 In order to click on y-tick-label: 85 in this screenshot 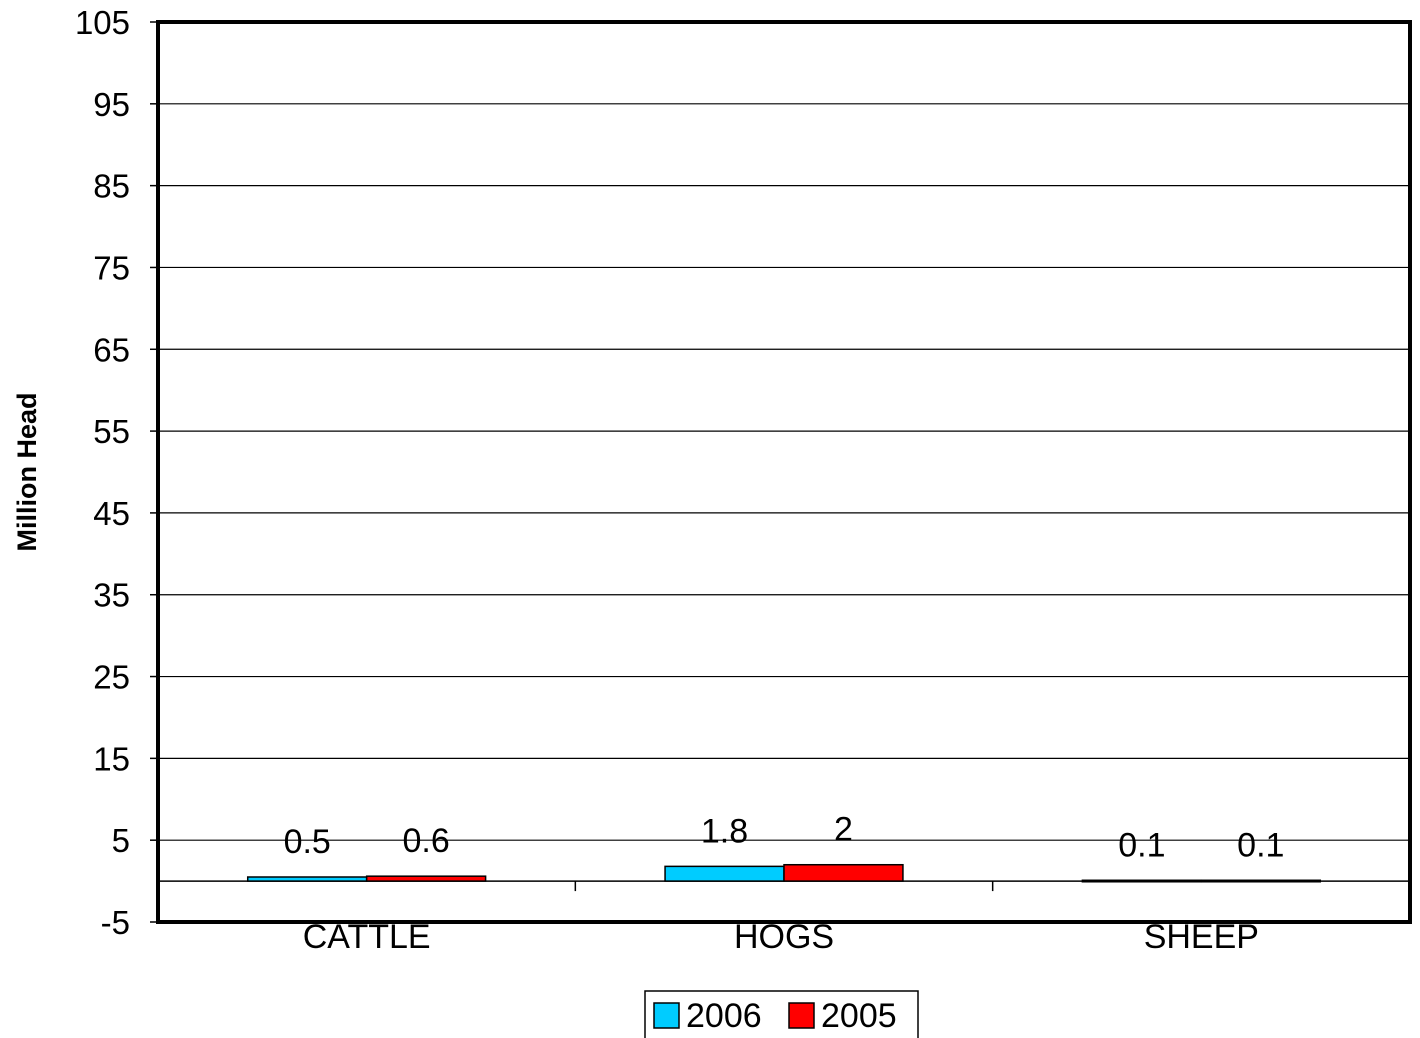, I will do `click(111, 186)`.